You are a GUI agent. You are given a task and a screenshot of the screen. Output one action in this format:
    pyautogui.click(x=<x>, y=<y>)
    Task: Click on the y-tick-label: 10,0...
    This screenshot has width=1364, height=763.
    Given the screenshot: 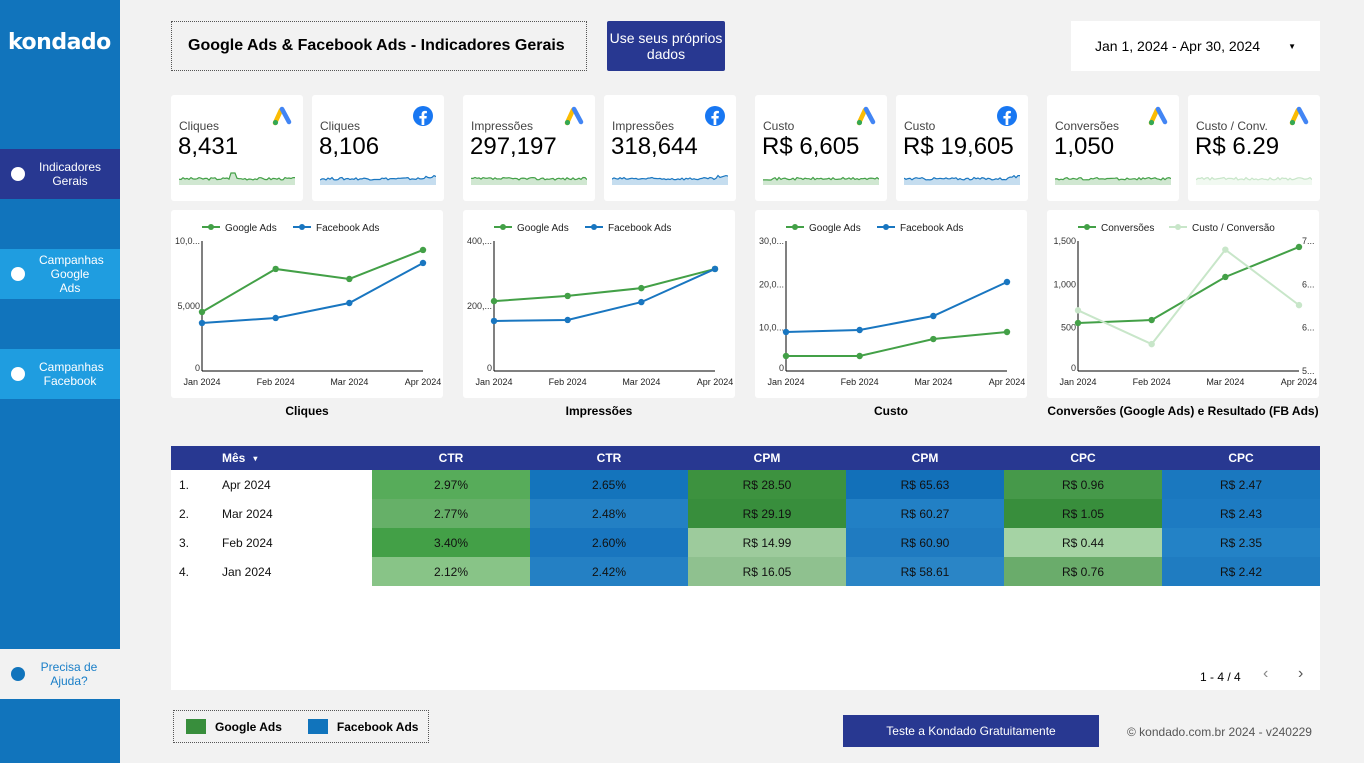 What is the action you would take?
    pyautogui.click(x=771, y=328)
    